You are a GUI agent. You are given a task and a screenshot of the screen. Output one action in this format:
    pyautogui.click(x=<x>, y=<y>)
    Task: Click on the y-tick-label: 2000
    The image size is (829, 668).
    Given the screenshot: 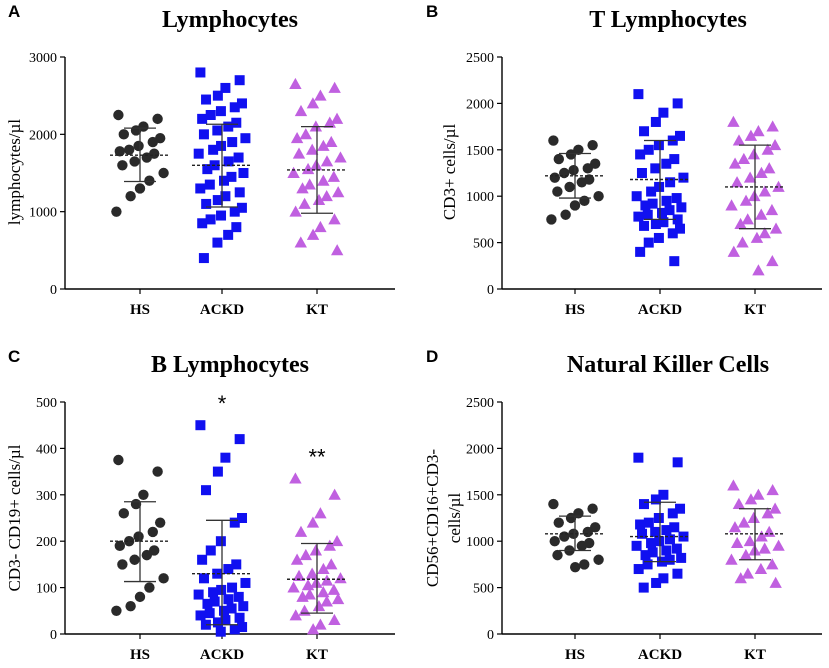 What is the action you would take?
    pyautogui.click(x=480, y=104)
    